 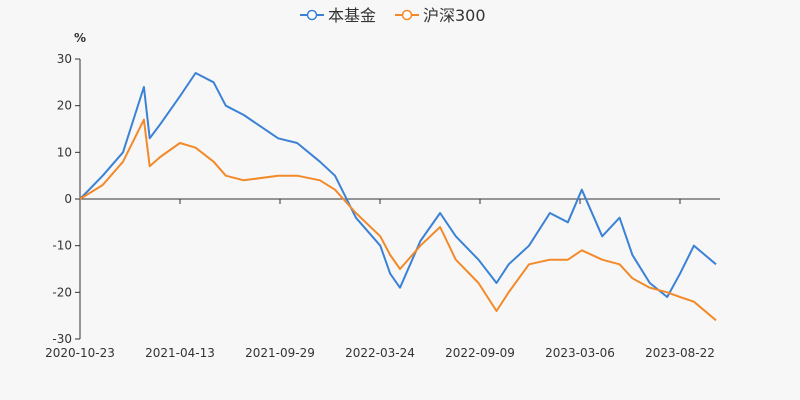 I want to click on legend: 本基金 沪深300, so click(x=393, y=15).